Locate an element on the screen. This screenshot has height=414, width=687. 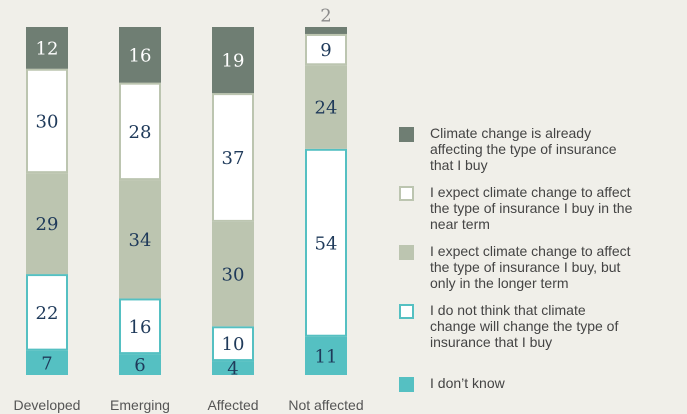
data-label: 34 is located at coordinates (140, 240).